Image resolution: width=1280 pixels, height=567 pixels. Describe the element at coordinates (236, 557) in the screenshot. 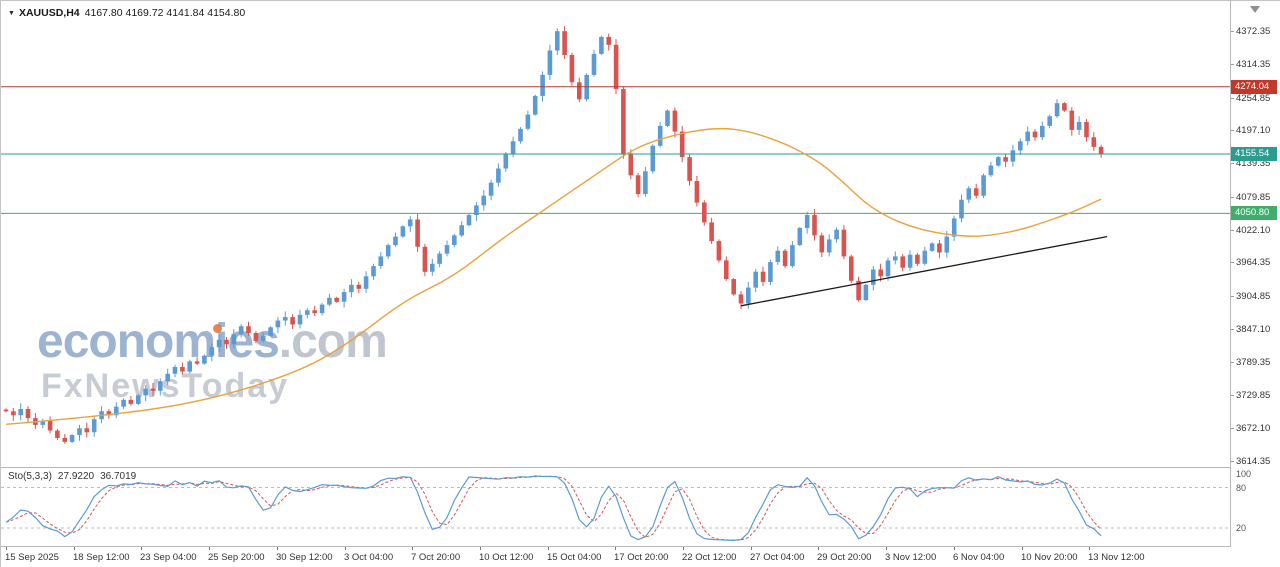

I see `time-axis-label: 25 Sep 20:00` at that location.